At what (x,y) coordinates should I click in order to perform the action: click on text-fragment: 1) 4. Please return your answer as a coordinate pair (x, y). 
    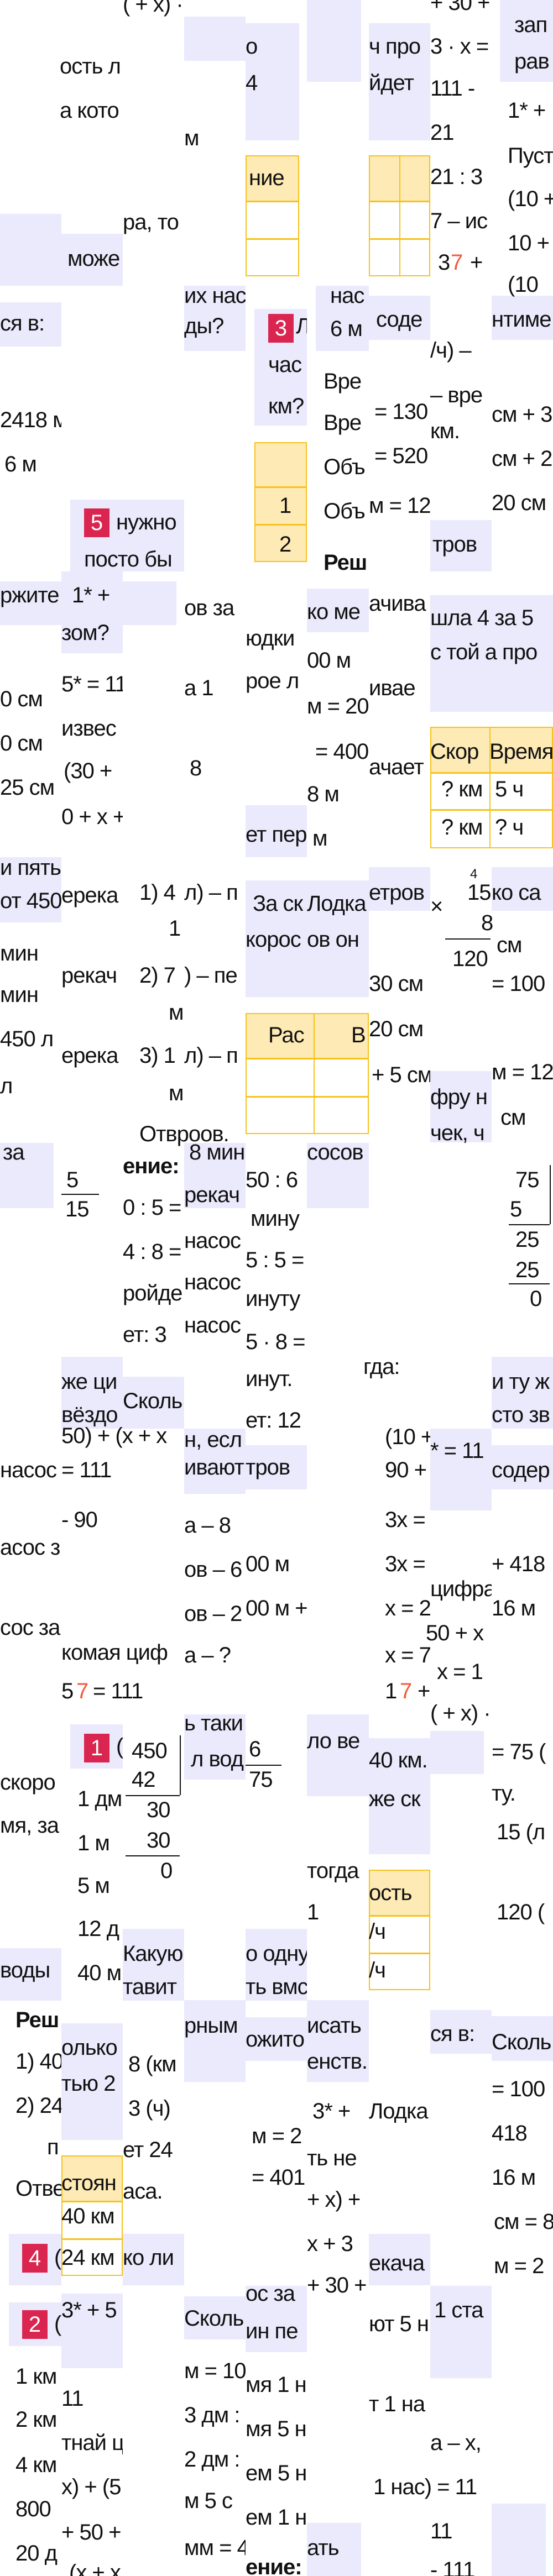
    Looking at the image, I should click on (158, 892).